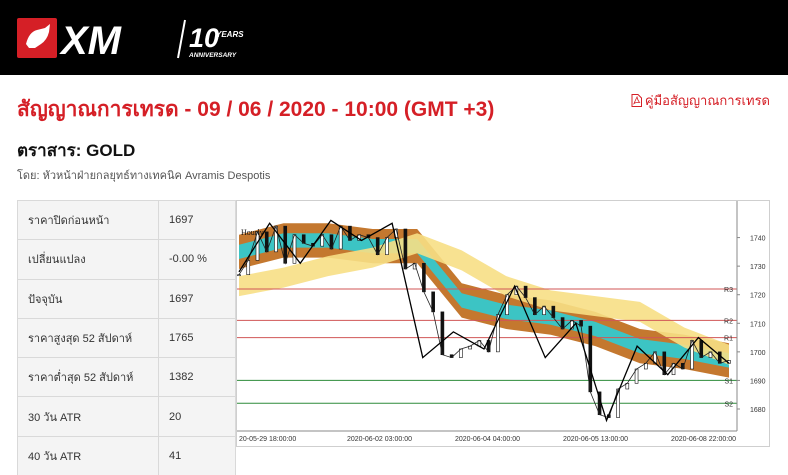 The image size is (788, 475). I want to click on level-label: R1, so click(728, 339).